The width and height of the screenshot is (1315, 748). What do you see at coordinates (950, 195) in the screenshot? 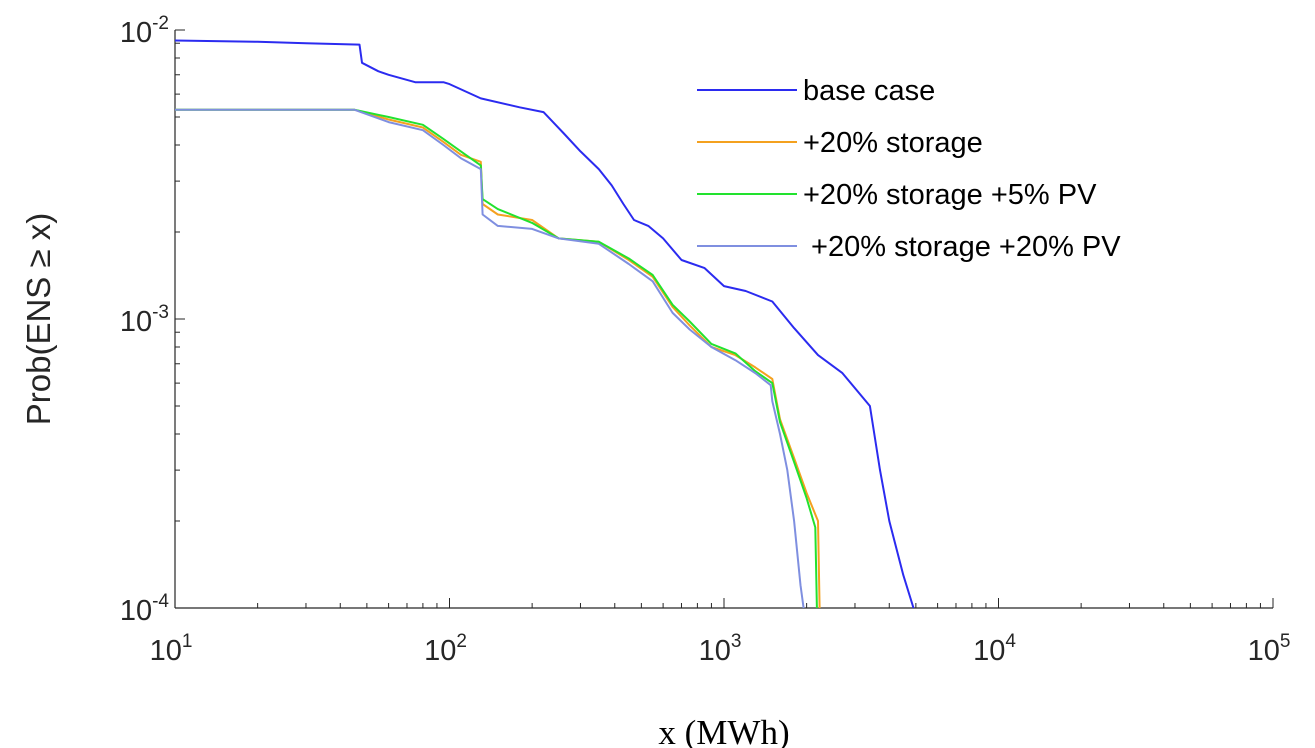
I see `legend-label: +20% storage +5% PV` at bounding box center [950, 195].